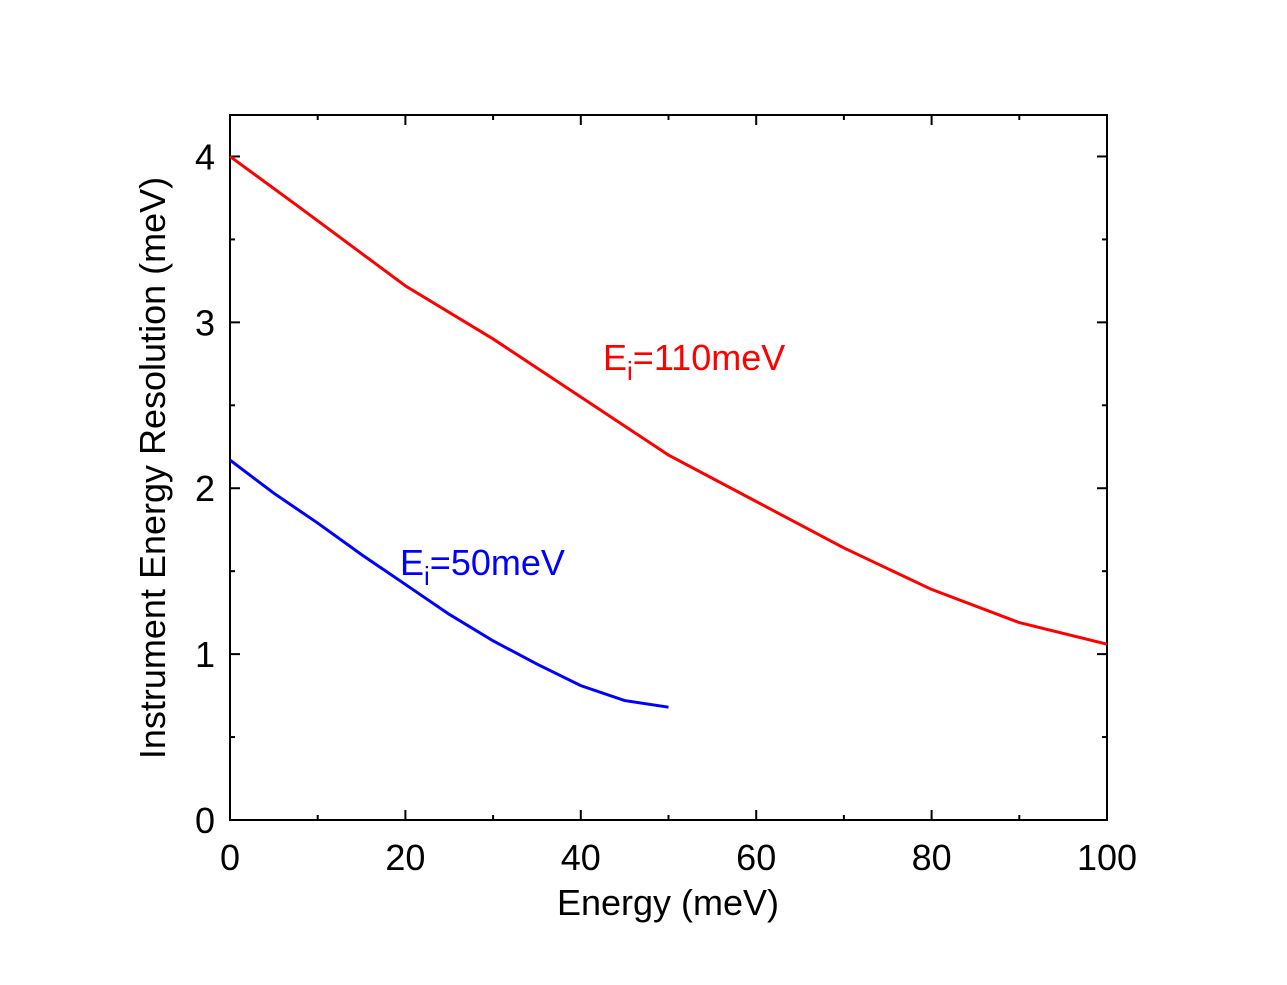  I want to click on y-tick-label: 4, so click(205, 156).